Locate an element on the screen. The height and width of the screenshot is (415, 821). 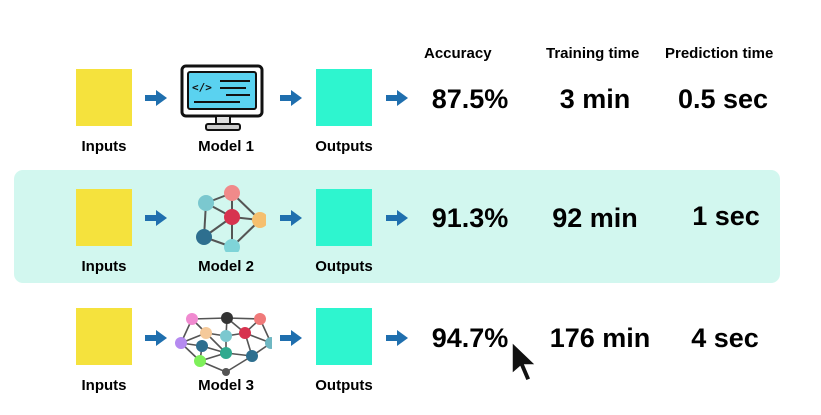
prediction-time-value: 1 sec is located at coordinates (726, 216).